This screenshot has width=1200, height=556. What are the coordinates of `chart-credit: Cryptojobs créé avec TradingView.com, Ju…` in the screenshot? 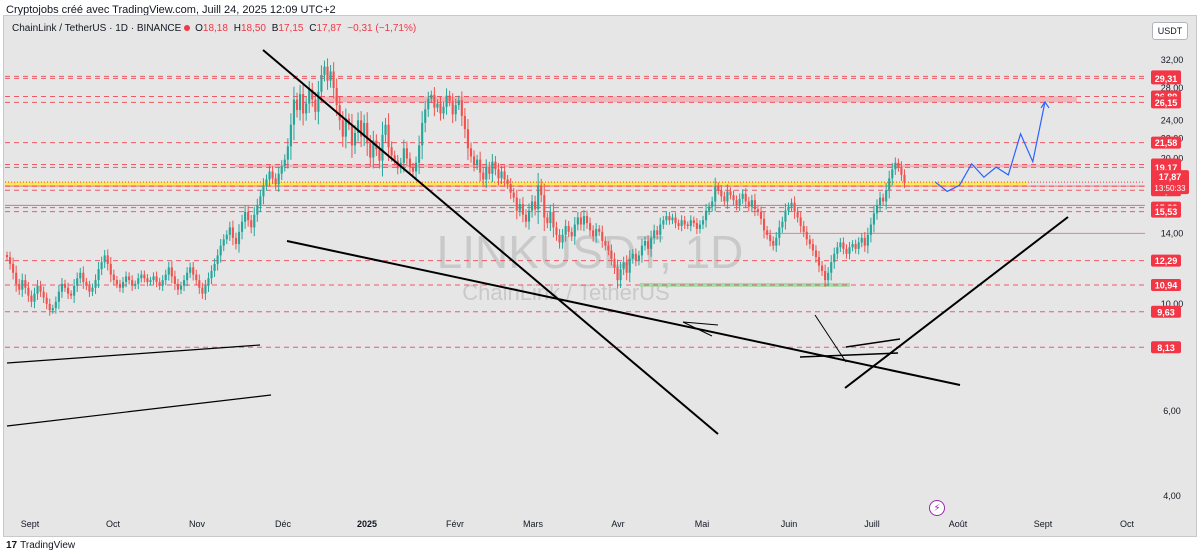 It's located at (171, 10).